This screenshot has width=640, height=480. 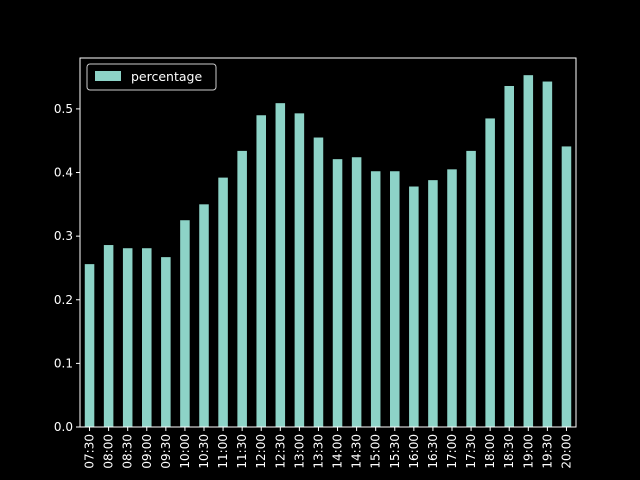 I want to click on legend-box, so click(x=151, y=77).